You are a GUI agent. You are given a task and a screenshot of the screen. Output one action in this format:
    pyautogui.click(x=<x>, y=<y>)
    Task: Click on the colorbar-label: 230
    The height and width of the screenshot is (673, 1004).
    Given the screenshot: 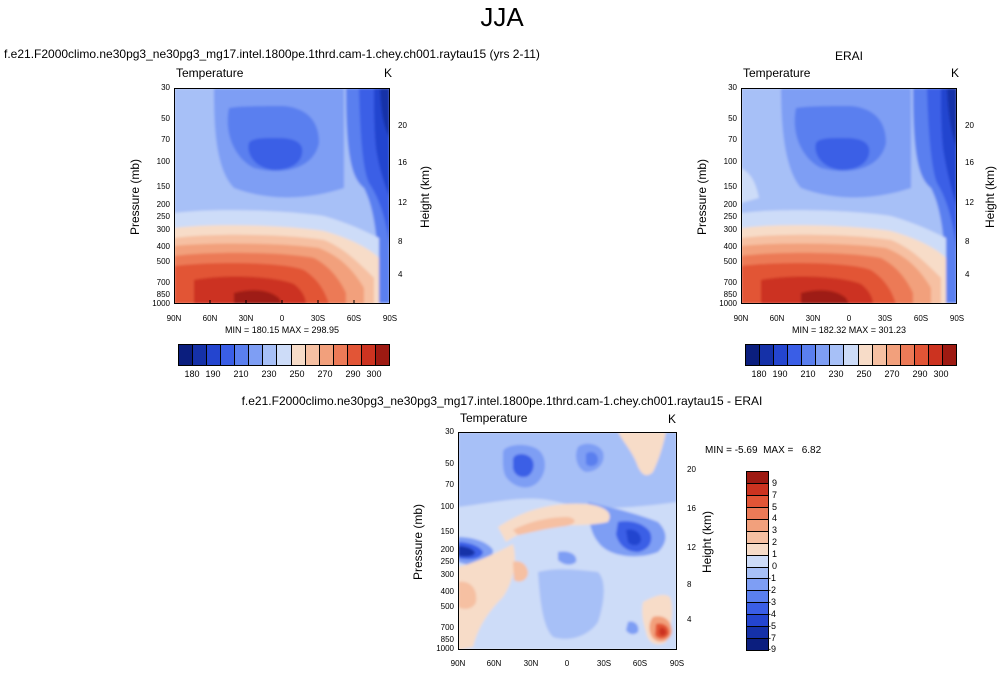 What is the action you would take?
    pyautogui.click(x=836, y=374)
    